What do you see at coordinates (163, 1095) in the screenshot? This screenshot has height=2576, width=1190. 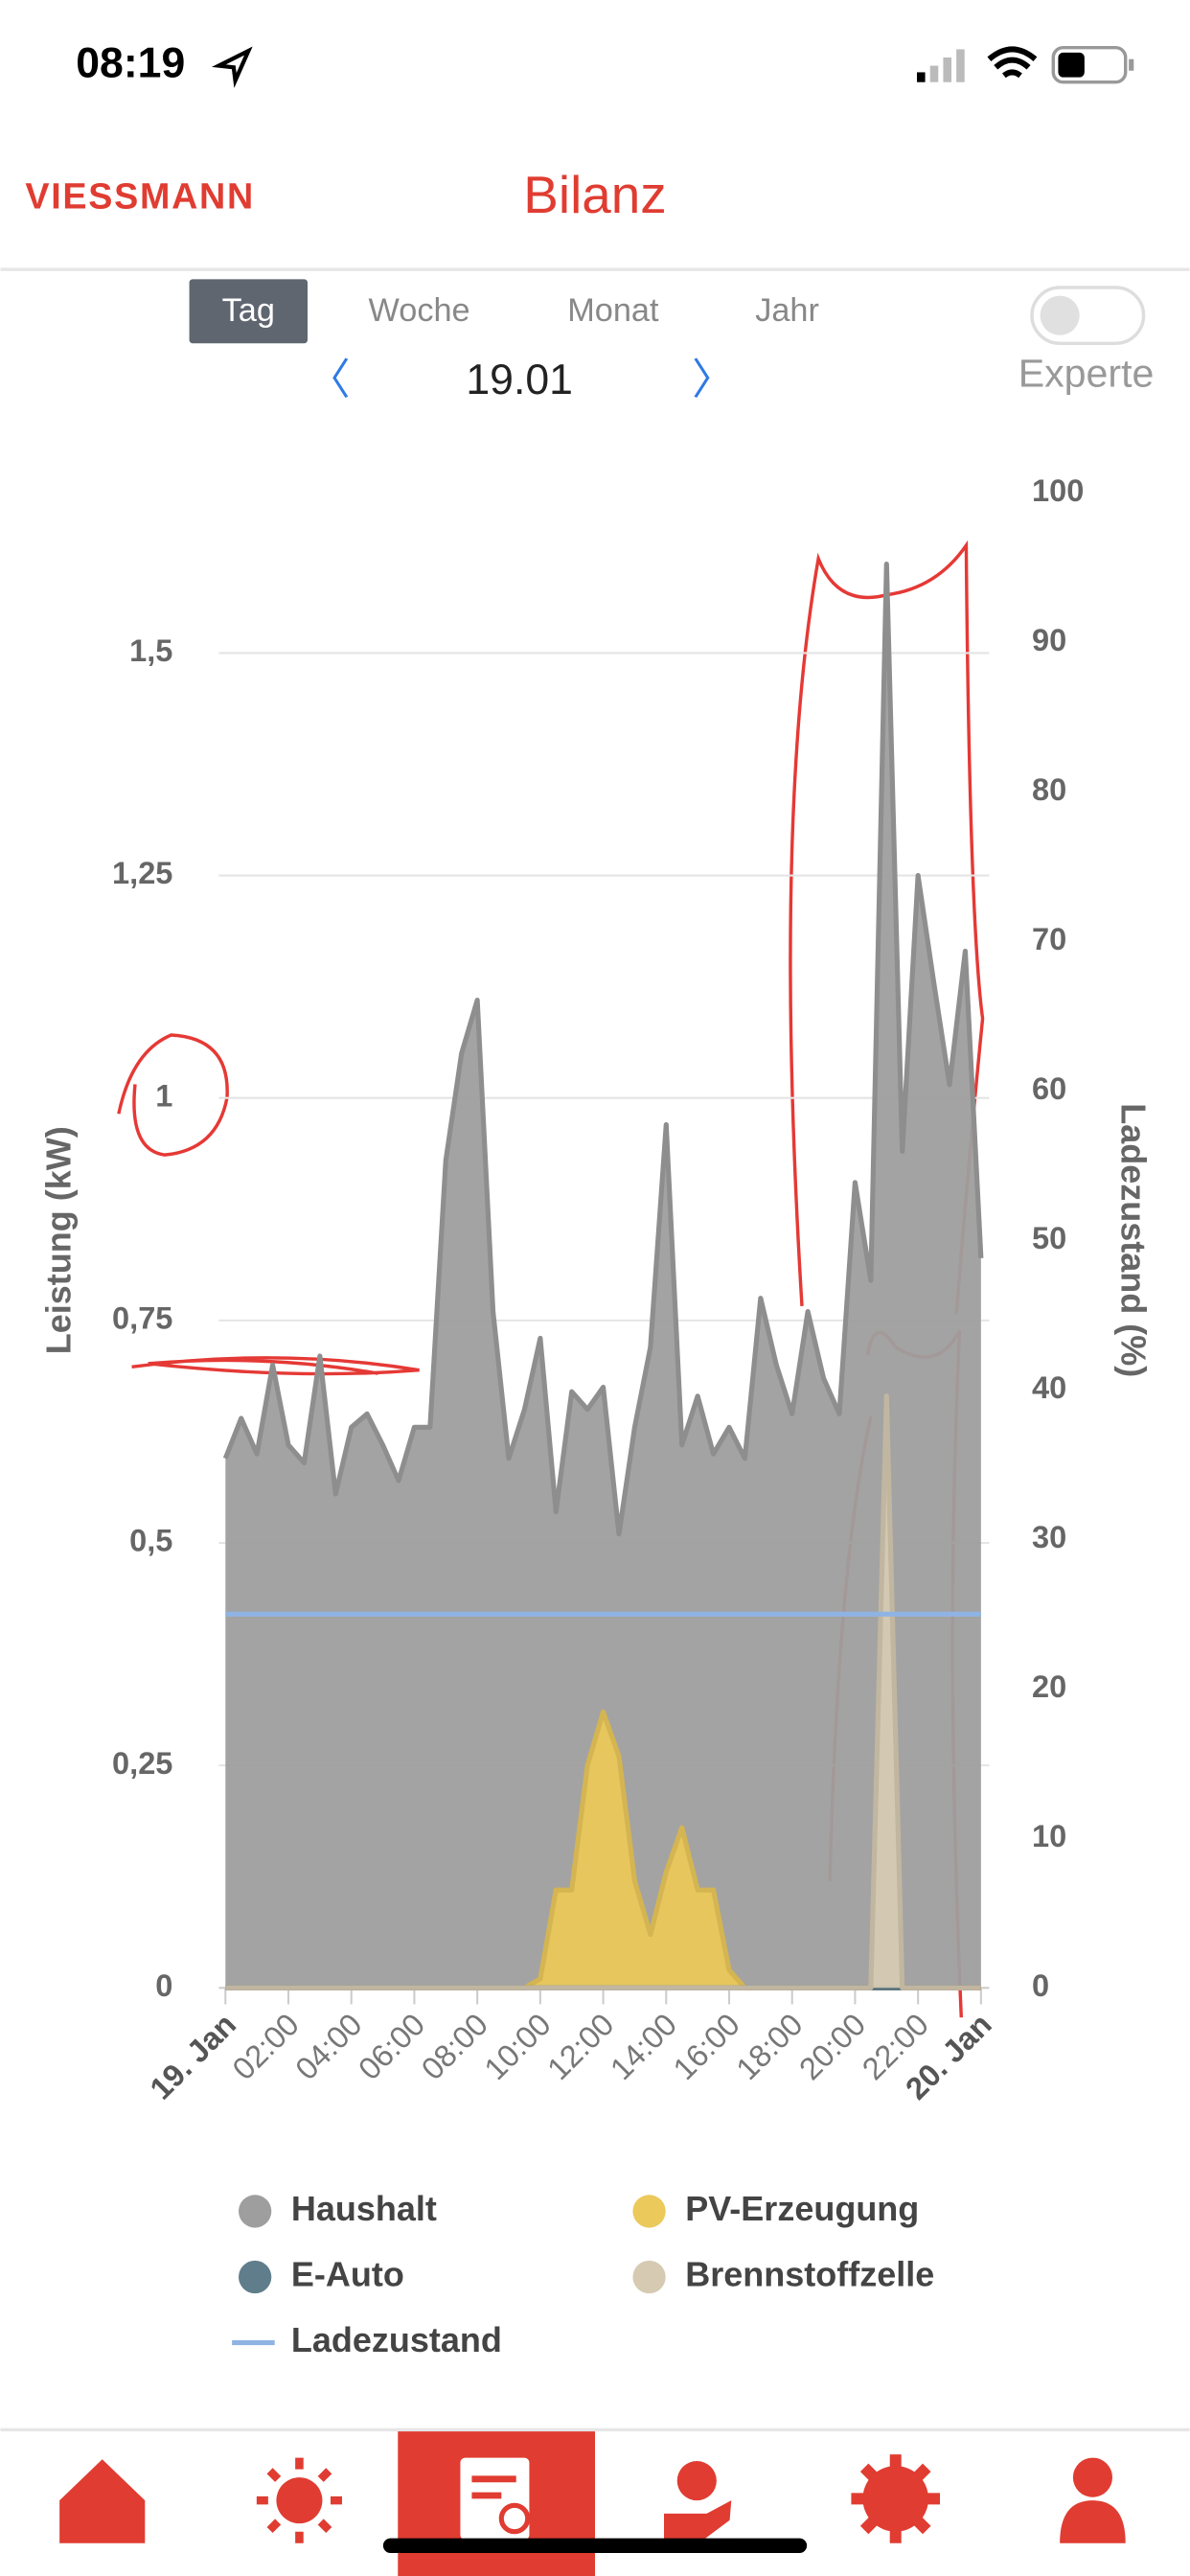 I see `y-tick-label: 1` at bounding box center [163, 1095].